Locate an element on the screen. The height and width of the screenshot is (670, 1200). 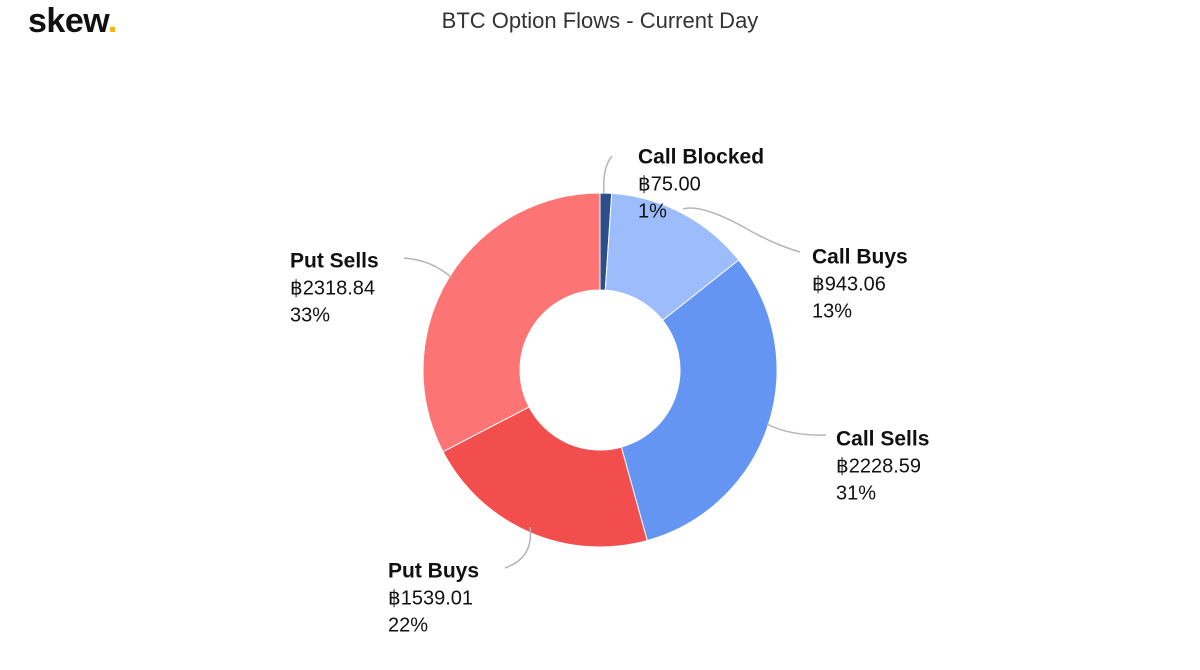
label-percent: 33% is located at coordinates (310, 315).